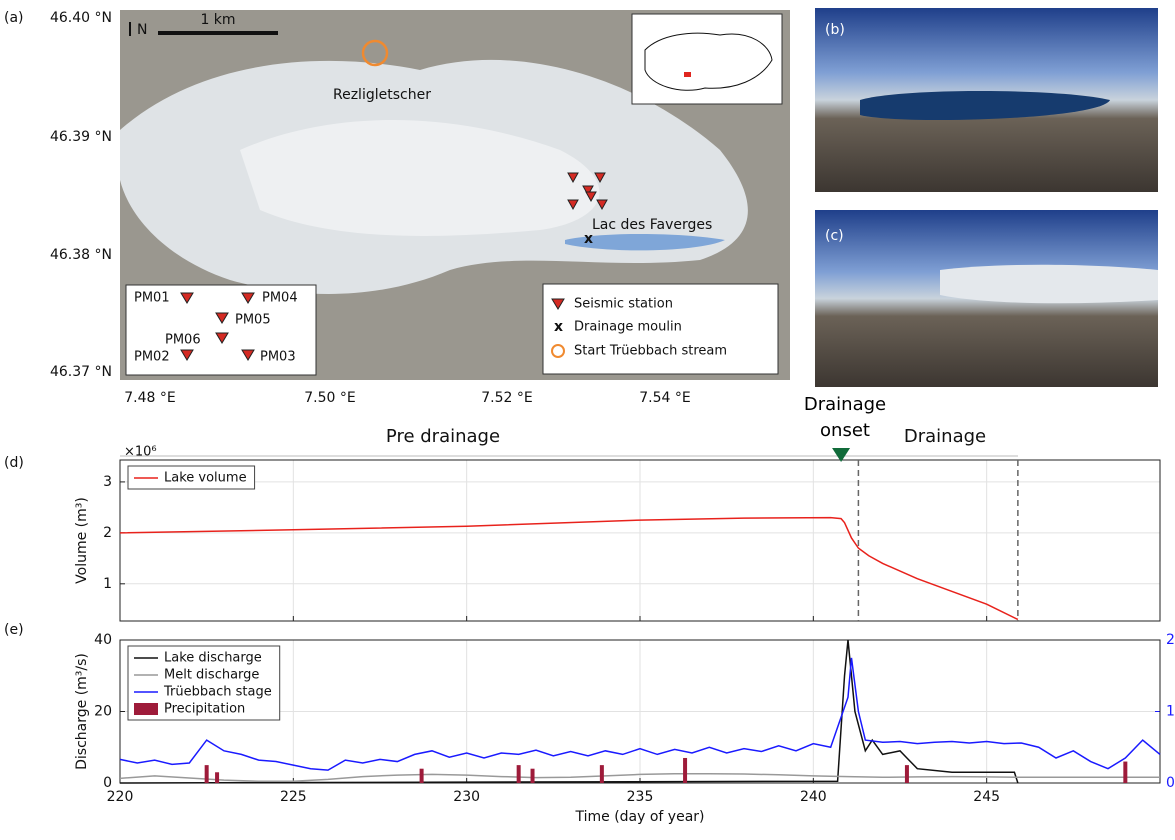 This screenshot has width=1175, height=840. What do you see at coordinates (628, 327) in the screenshot?
I see `legend-label: Drainage moulin` at bounding box center [628, 327].